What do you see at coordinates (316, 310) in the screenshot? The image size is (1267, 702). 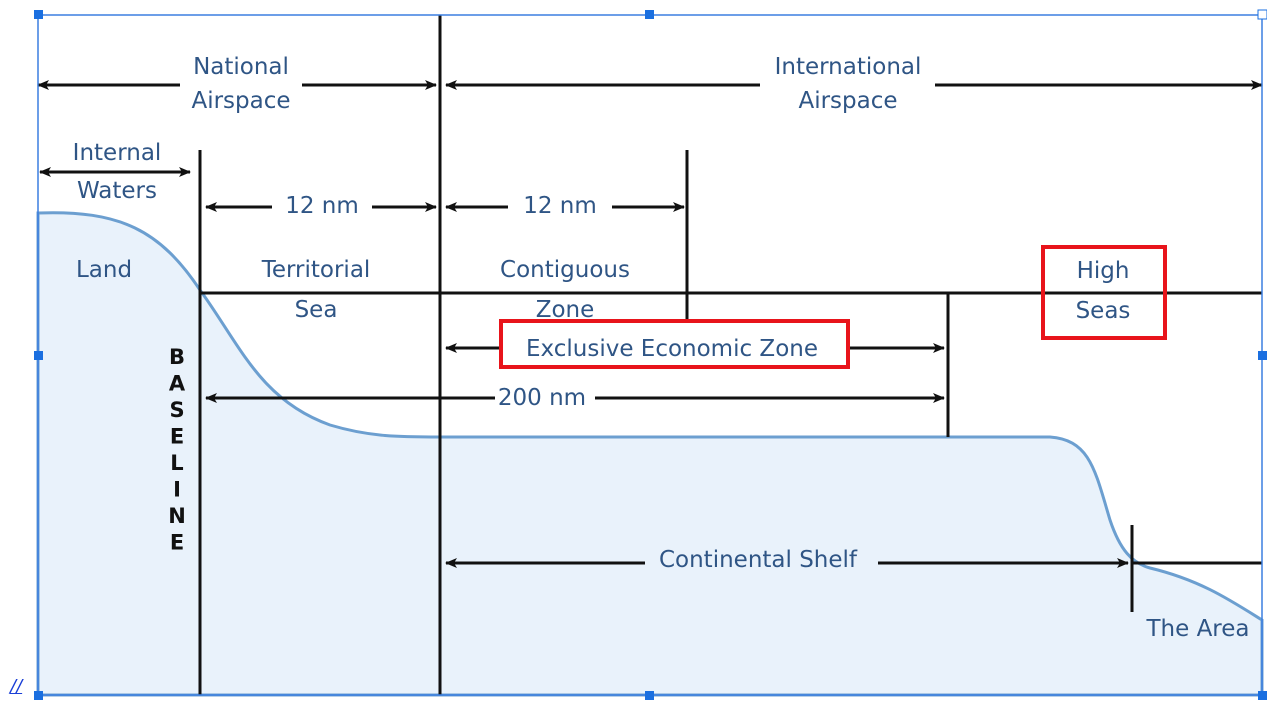 I see `label: Sea` at bounding box center [316, 310].